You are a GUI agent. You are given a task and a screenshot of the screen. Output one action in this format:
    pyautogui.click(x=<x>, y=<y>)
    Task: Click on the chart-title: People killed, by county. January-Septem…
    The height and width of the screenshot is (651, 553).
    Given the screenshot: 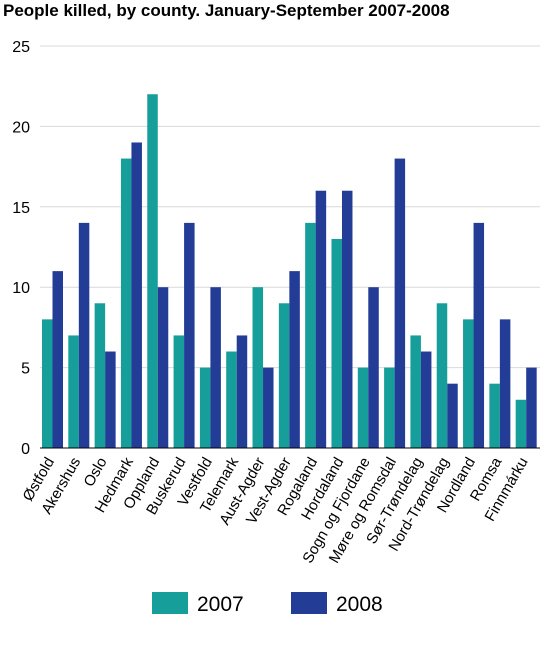 What is the action you would take?
    pyautogui.click(x=226, y=10)
    